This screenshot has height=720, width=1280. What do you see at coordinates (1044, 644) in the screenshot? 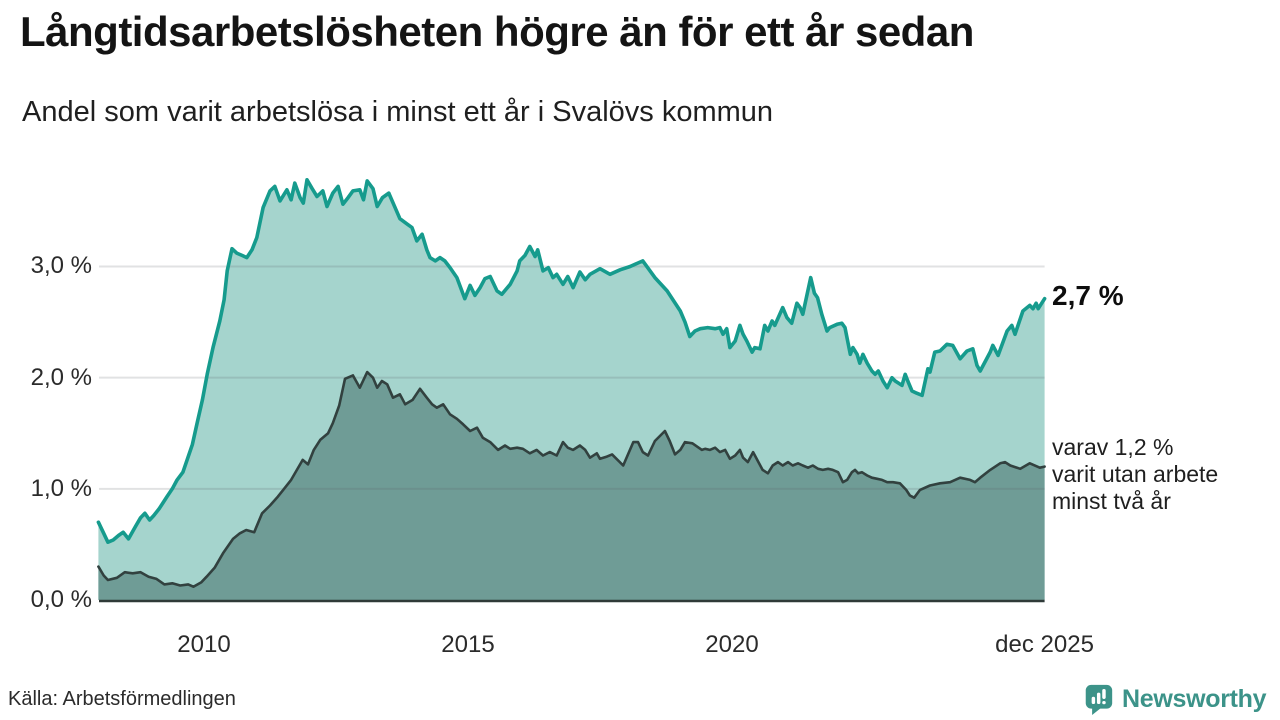
I see `x-tick-label: dec 2025` at bounding box center [1044, 644].